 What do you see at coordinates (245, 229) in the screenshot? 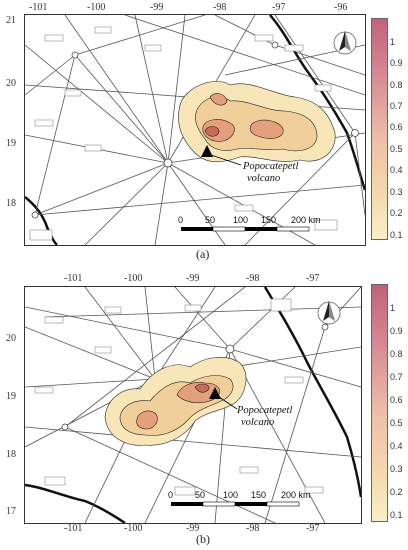
I see `scale-bar-a` at bounding box center [245, 229].